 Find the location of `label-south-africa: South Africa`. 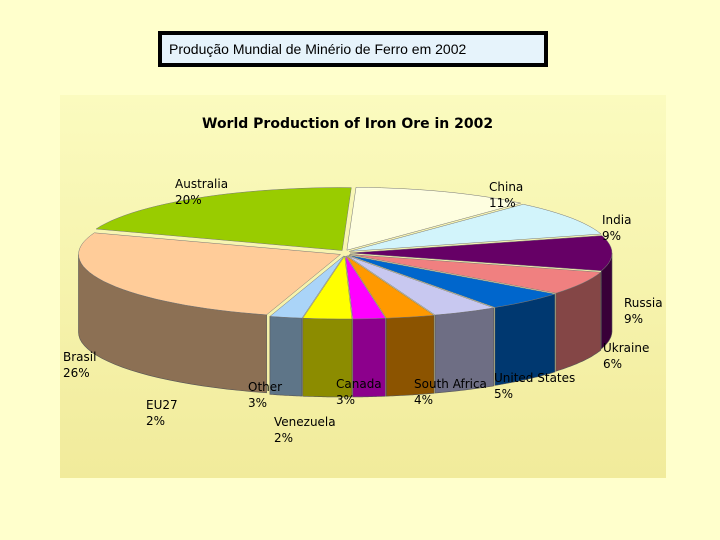

label-south-africa: South Africa is located at coordinates (450, 384).